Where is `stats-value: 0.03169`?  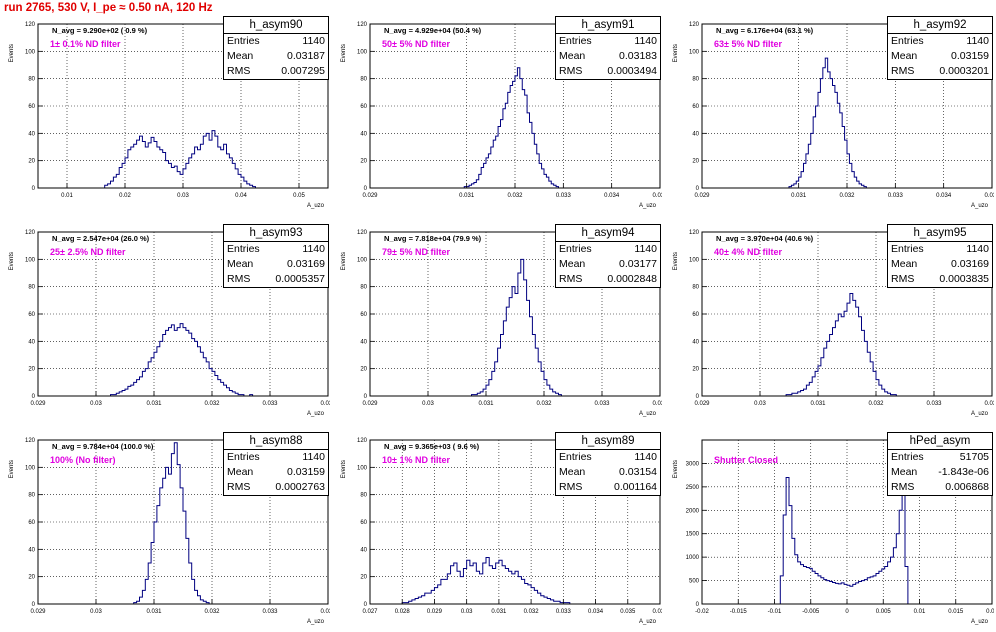
stats-value: 0.03169 is located at coordinates (970, 264).